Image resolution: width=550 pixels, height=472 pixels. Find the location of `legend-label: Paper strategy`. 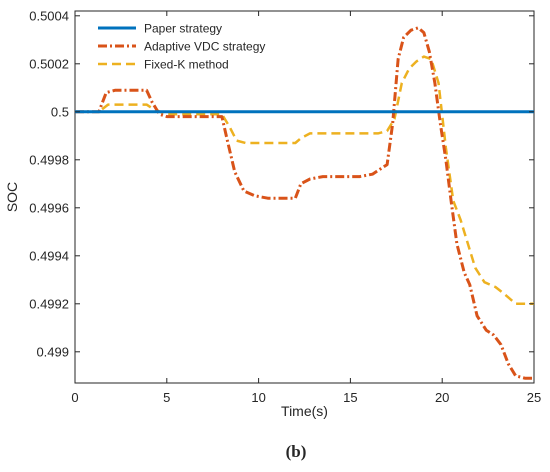

legend-label: Paper strategy is located at coordinates (183, 29).